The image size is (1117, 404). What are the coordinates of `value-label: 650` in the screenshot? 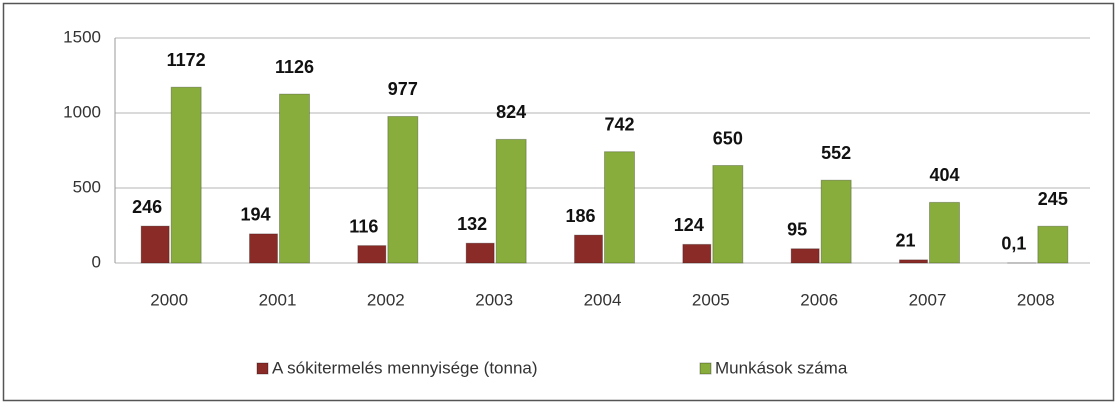 It's located at (728, 138).